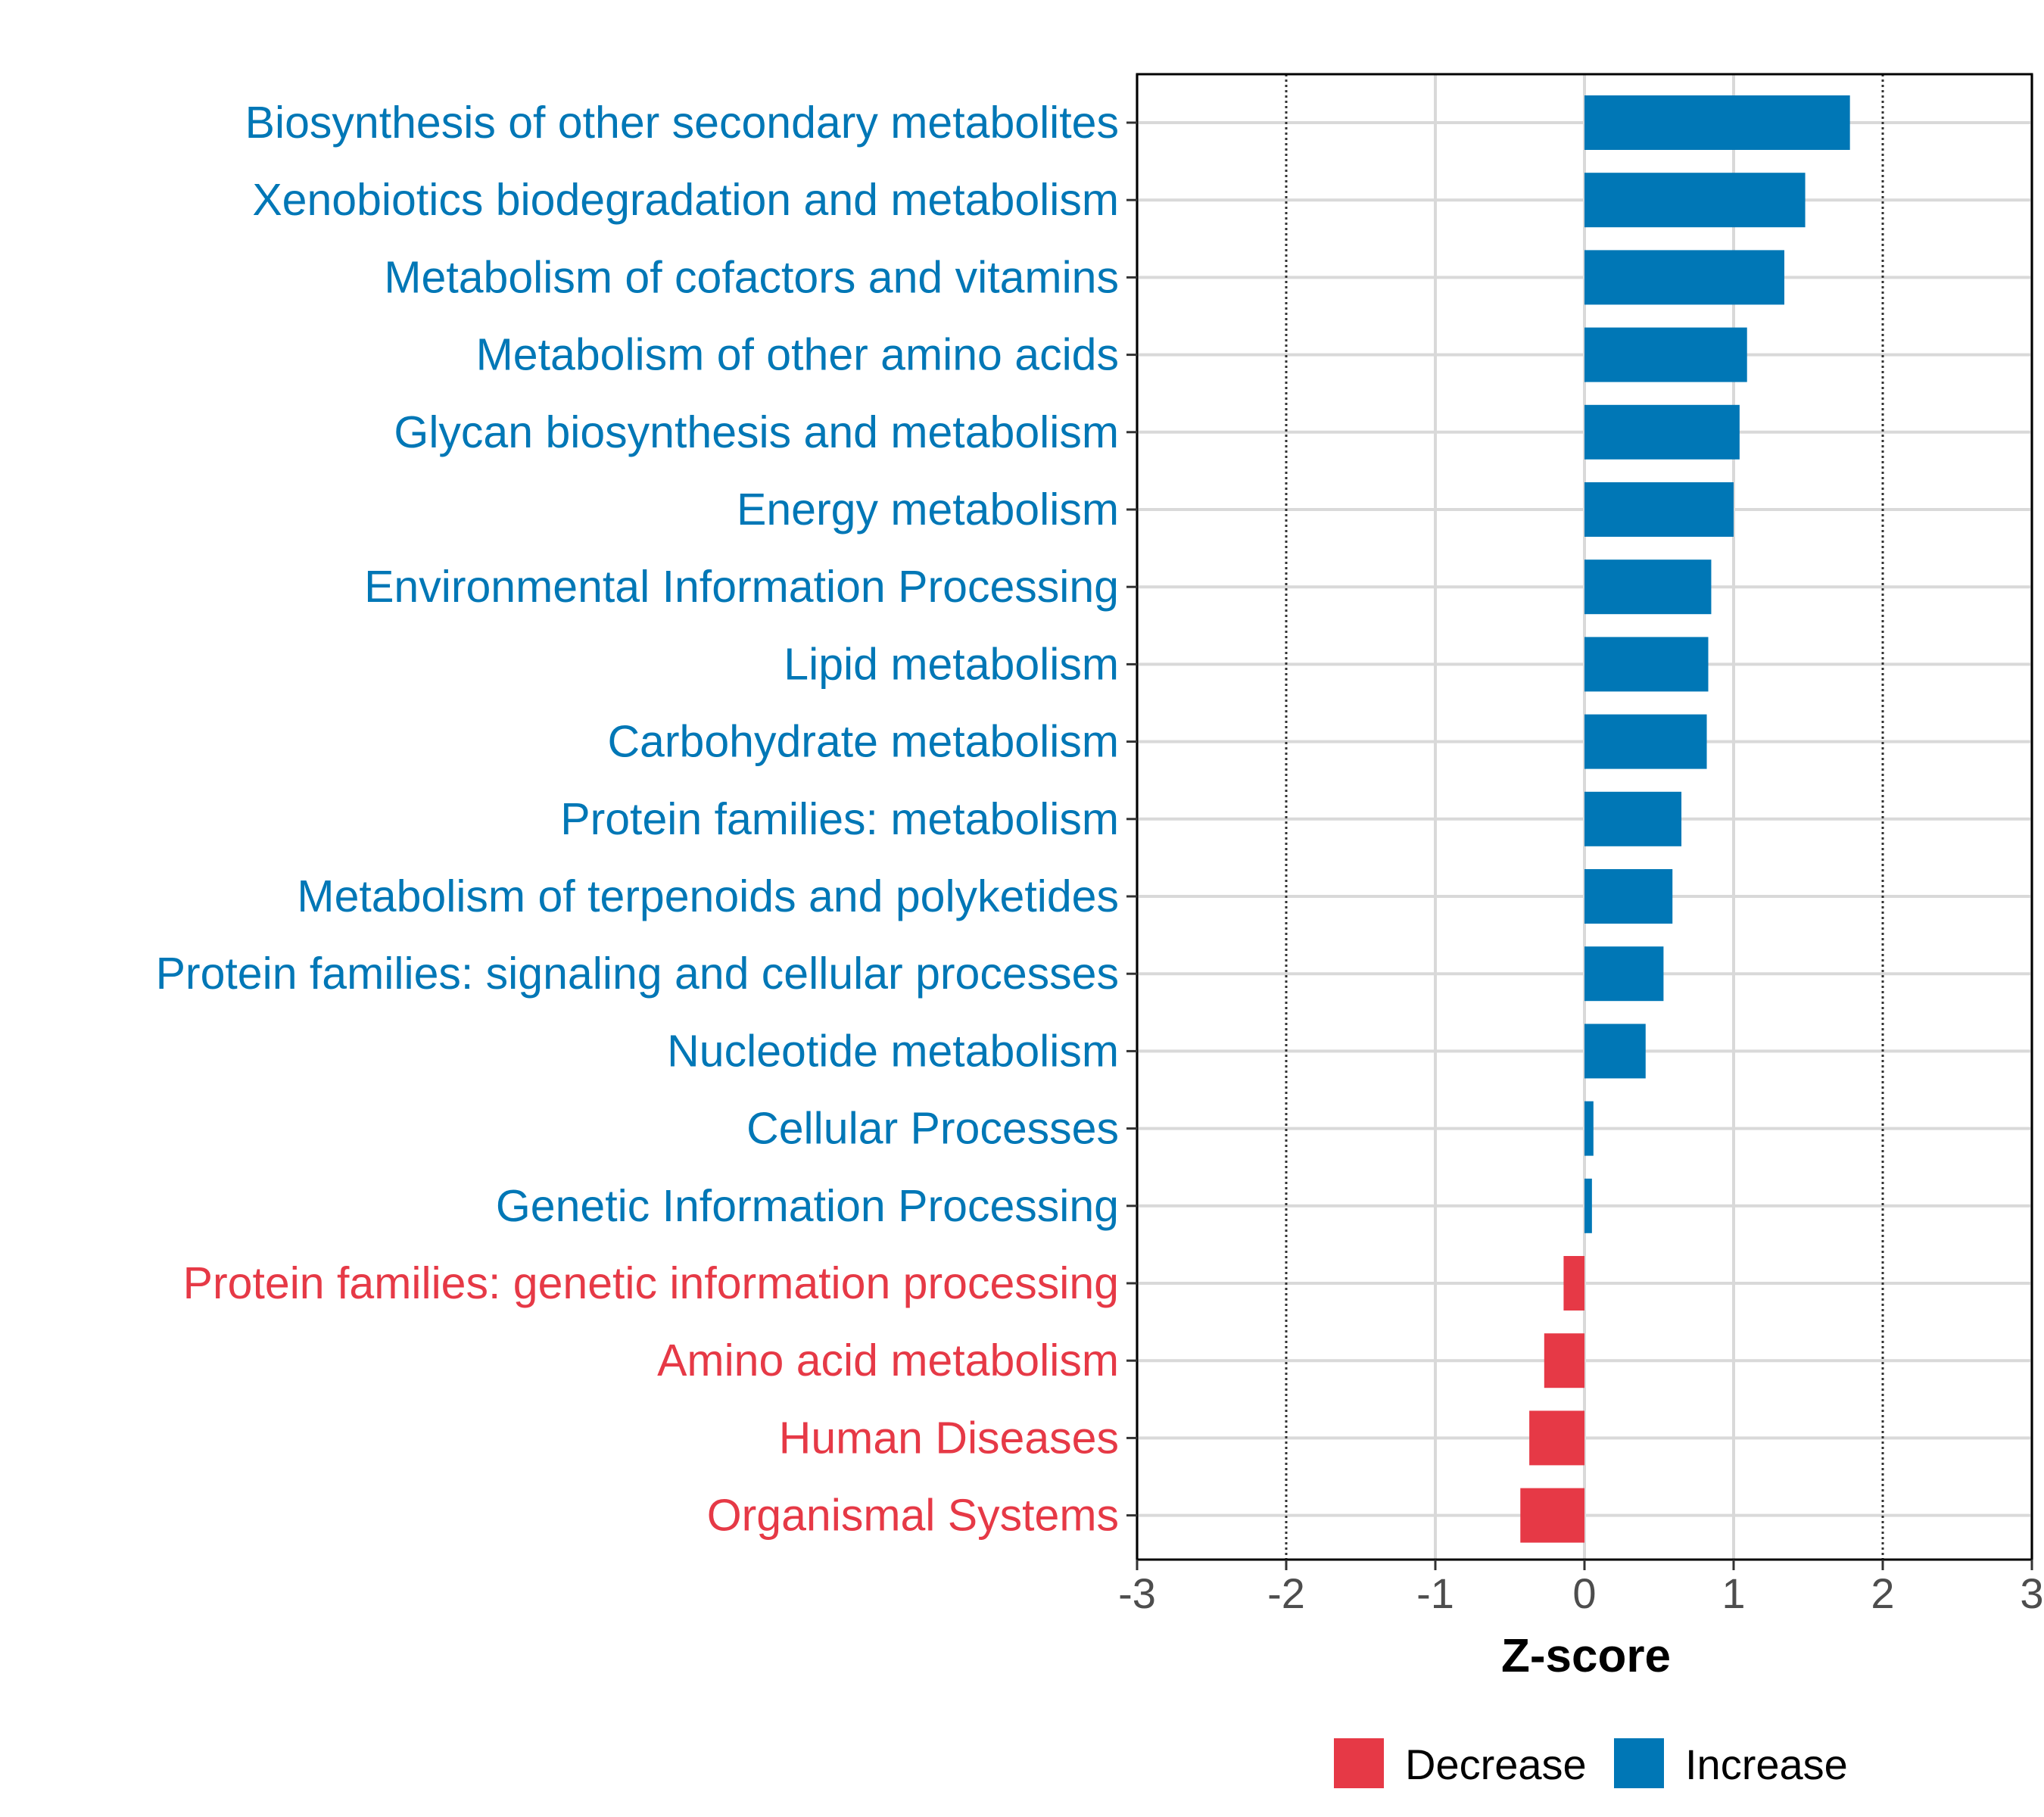 The image size is (2044, 1817). What do you see at coordinates (807, 1206) in the screenshot?
I see `category-label: Genetic Information Processing` at bounding box center [807, 1206].